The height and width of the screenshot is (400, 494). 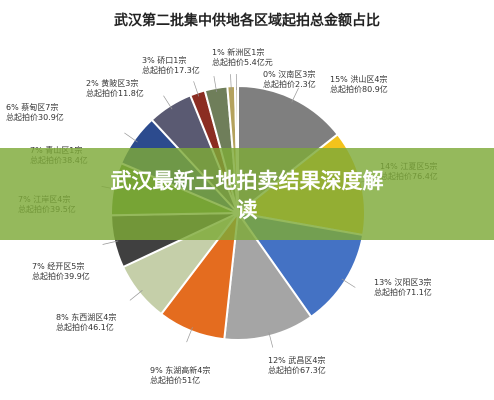 I want to click on slice-label-line2: 总起拍价39.9亿, so click(x=61, y=276).